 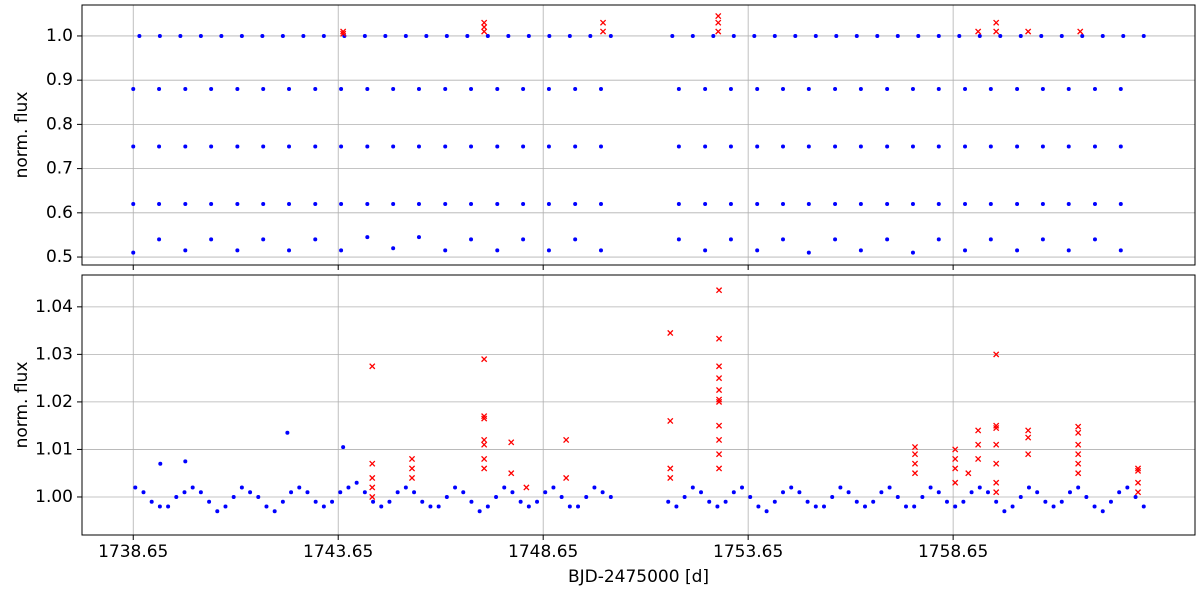 I want to click on y-tick-label: 0.7, so click(x=59, y=169).